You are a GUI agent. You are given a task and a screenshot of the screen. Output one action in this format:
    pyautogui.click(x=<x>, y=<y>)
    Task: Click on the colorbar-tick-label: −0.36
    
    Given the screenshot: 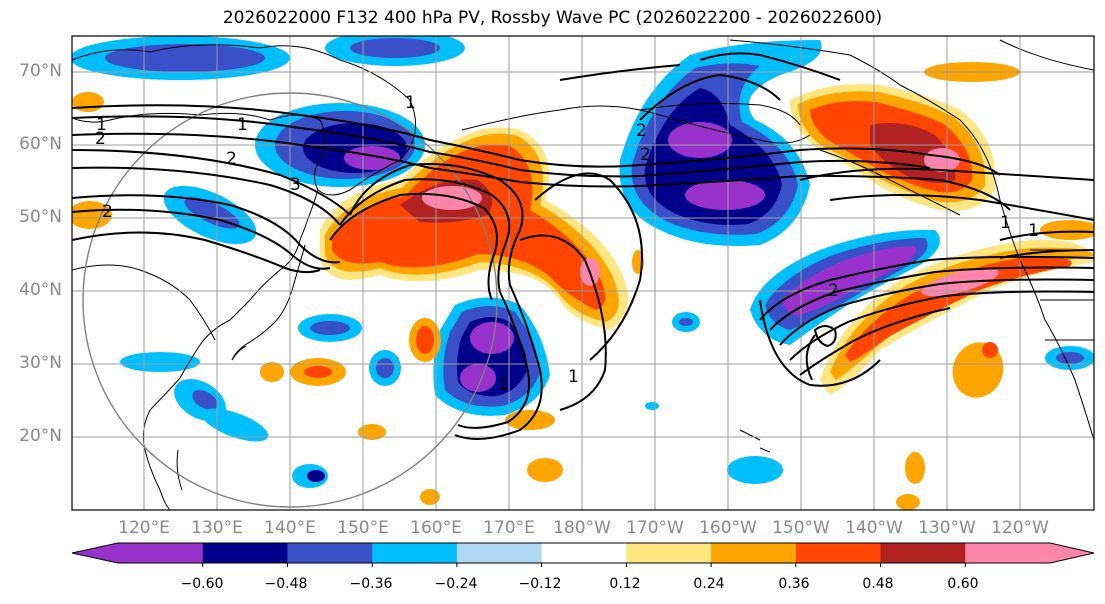 What is the action you would take?
    pyautogui.click(x=371, y=584)
    